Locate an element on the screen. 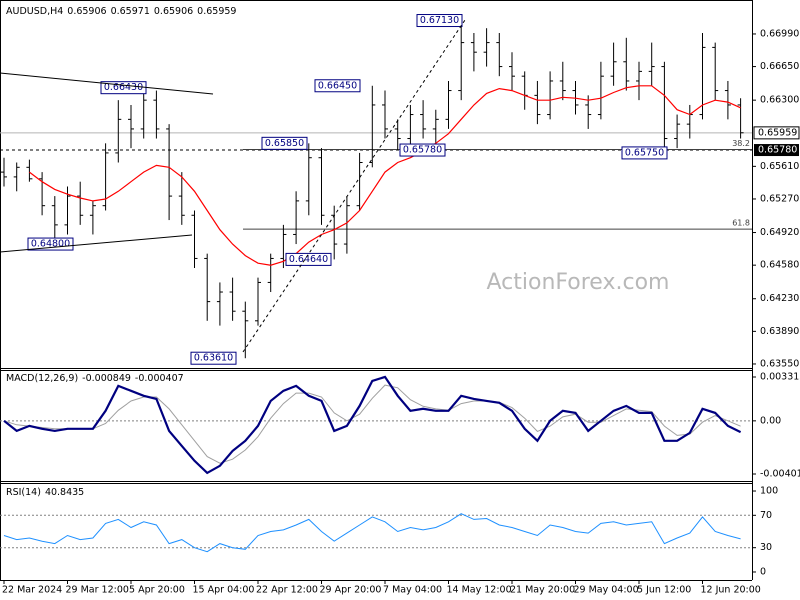 This screenshot has height=600, width=800. x-tick-label: 29 Apr 20:00 is located at coordinates (351, 590).